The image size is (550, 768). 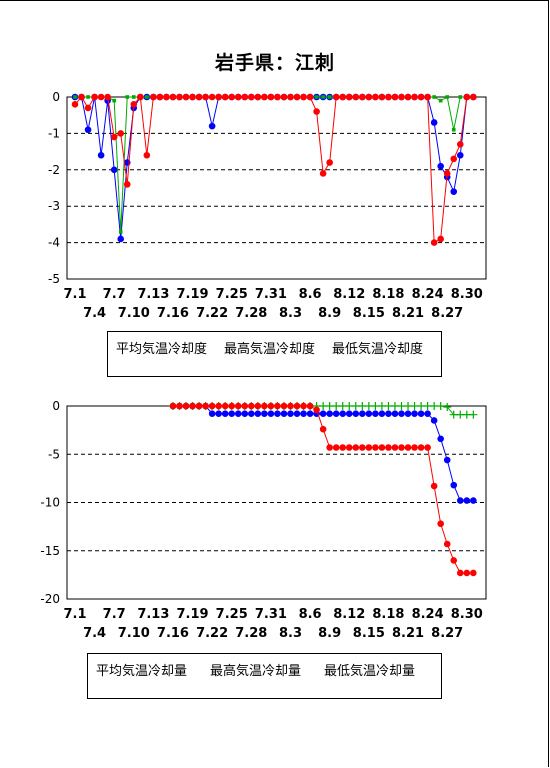 What do you see at coordinates (54, 206) in the screenshot?
I see `y-tick-label: -3` at bounding box center [54, 206].